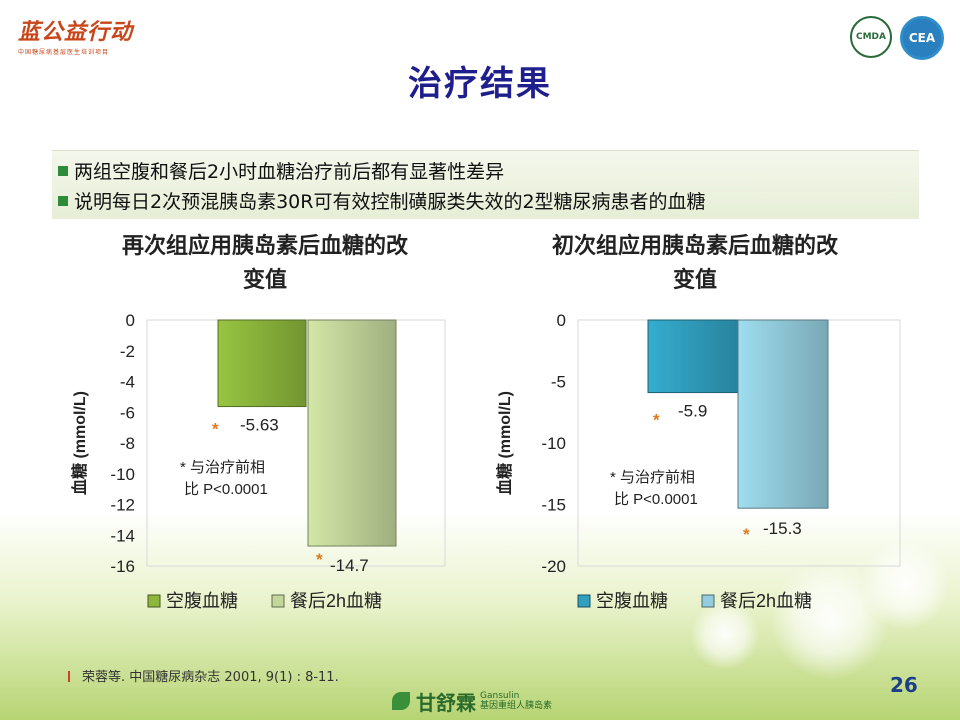 The height and width of the screenshot is (720, 960). Describe the element at coordinates (500, 696) in the screenshot. I see `brand-name-en: Gansulin` at that location.